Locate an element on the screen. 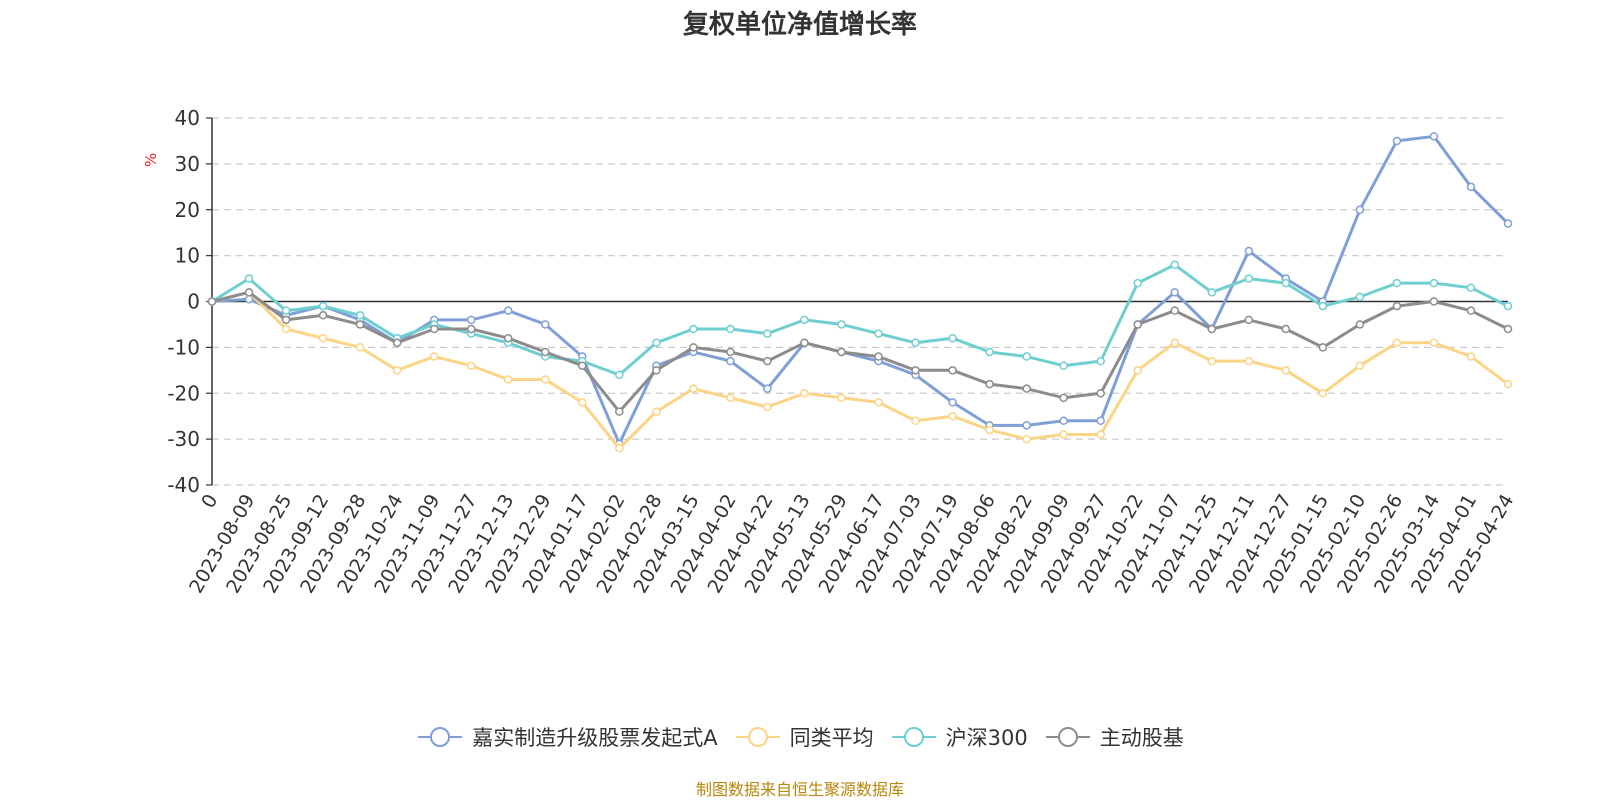 The width and height of the screenshot is (1600, 800). legend-item: 嘉实制造升级股票发起式A is located at coordinates (567, 737).